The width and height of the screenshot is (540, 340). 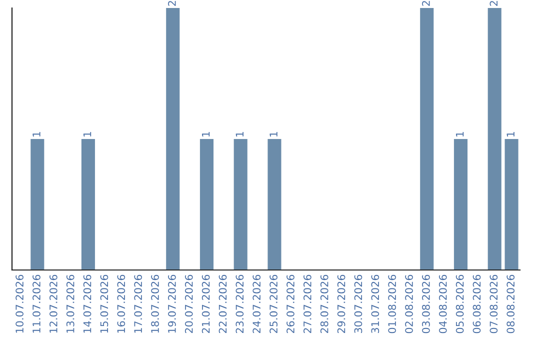 I want to click on x-tick-label: 02.08.2026, so click(x=409, y=304).